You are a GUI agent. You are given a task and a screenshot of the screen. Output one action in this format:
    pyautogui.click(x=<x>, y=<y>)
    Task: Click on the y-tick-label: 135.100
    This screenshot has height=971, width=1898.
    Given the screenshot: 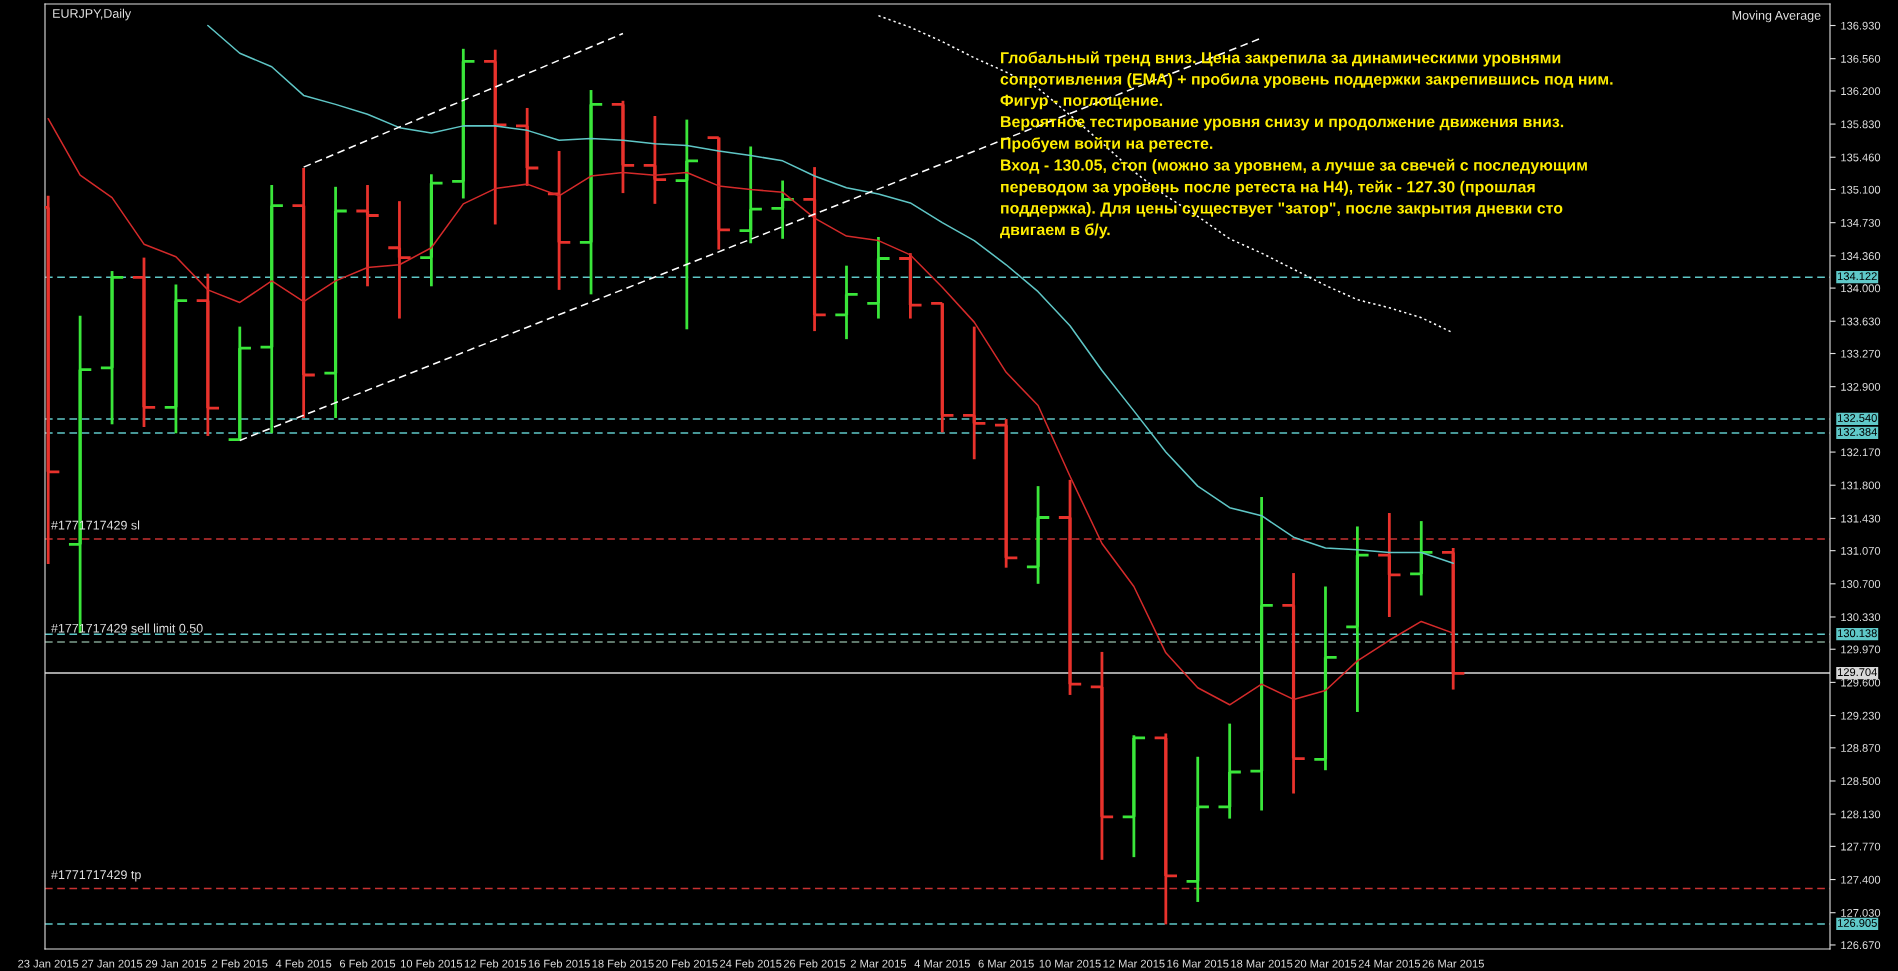 What is the action you would take?
    pyautogui.click(x=1861, y=189)
    